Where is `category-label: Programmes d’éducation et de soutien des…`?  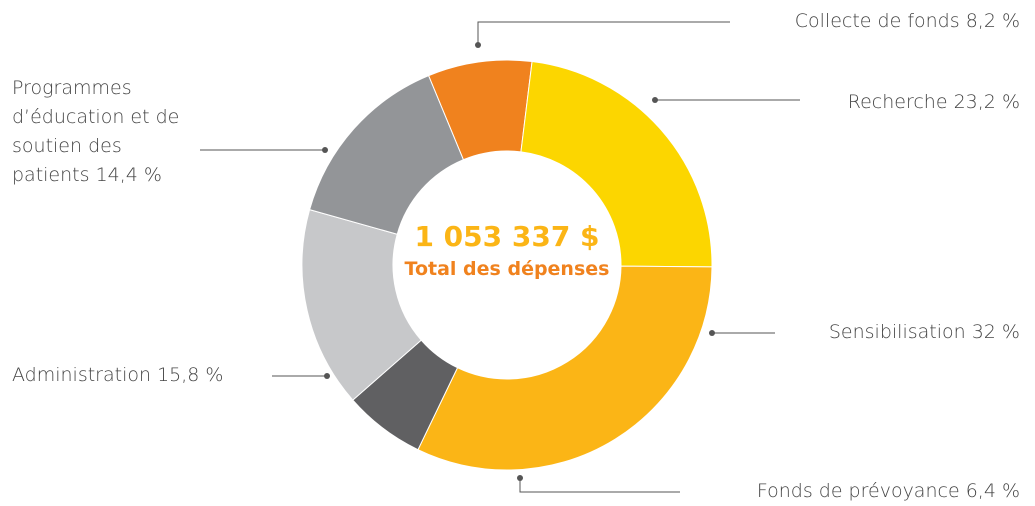 category-label: Programmes d’éducation et de soutien des… is located at coordinates (96, 131).